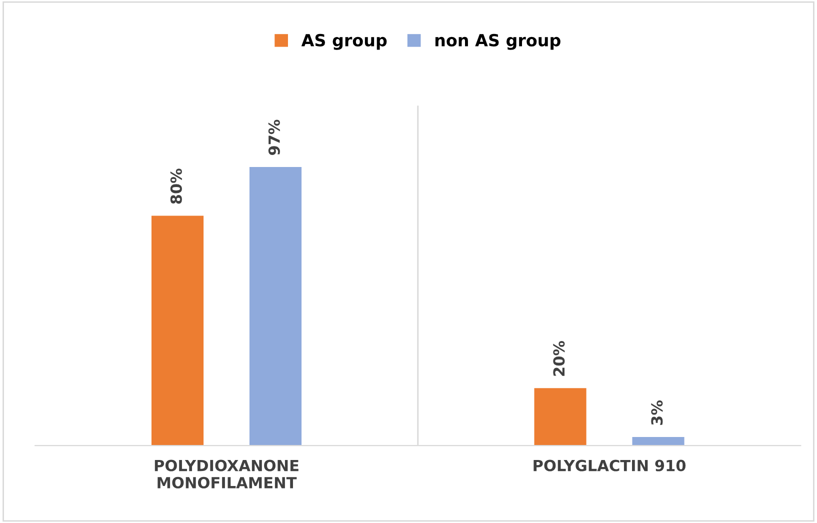  What do you see at coordinates (657, 412) in the screenshot?
I see `data-label: 3%` at bounding box center [657, 412].